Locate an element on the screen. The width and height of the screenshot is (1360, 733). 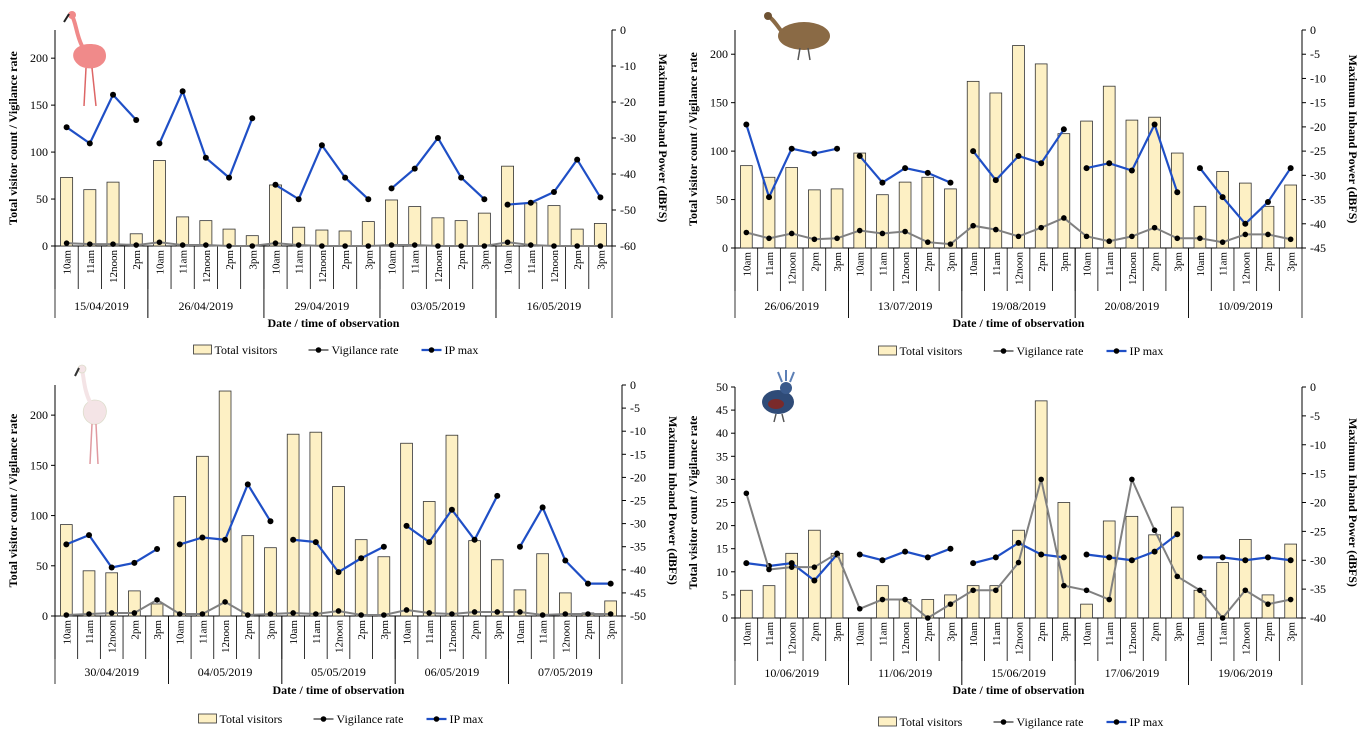
y-tick-label: 30 is located at coordinates (722, 479).